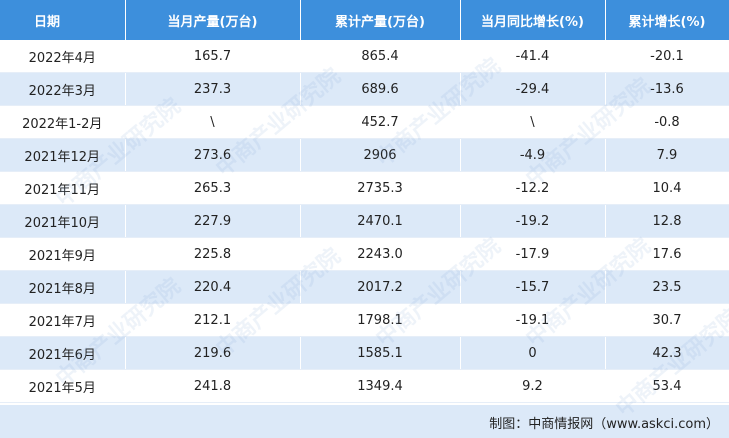 Image resolution: width=729 pixels, height=438 pixels. What do you see at coordinates (667, 320) in the screenshot?
I see `table-cell: 30.7` at bounding box center [667, 320].